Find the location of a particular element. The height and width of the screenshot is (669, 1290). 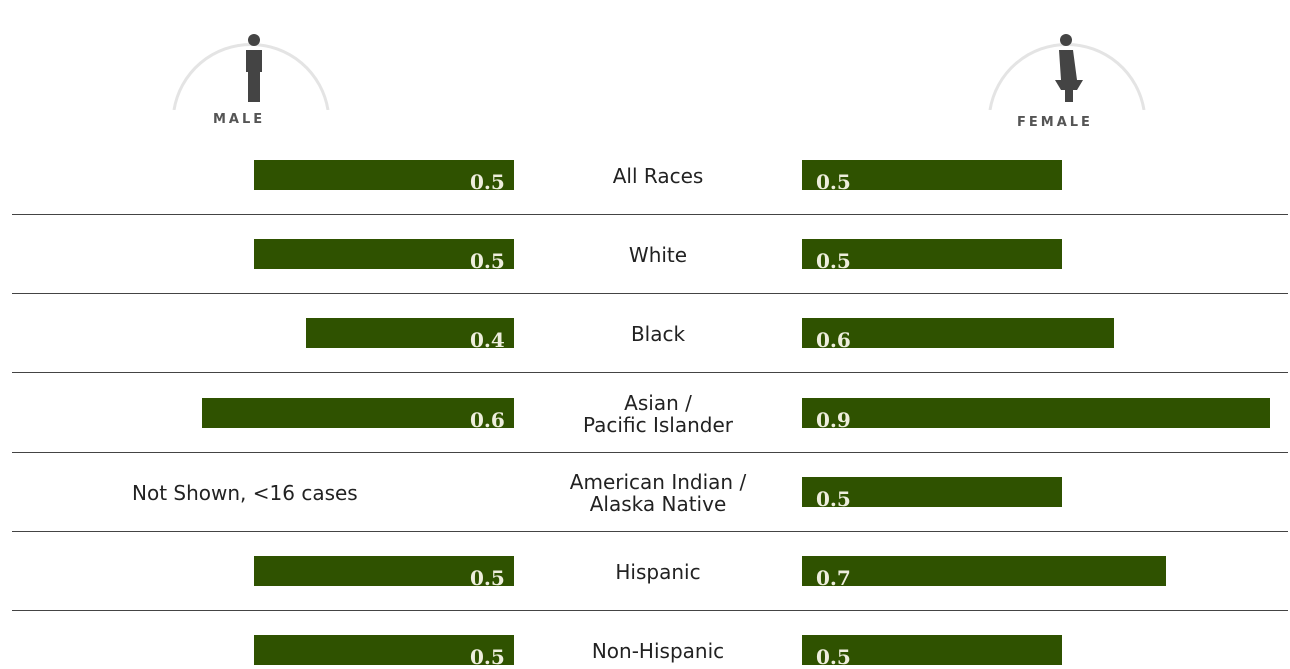

male-label: MALE is located at coordinates (239, 119).